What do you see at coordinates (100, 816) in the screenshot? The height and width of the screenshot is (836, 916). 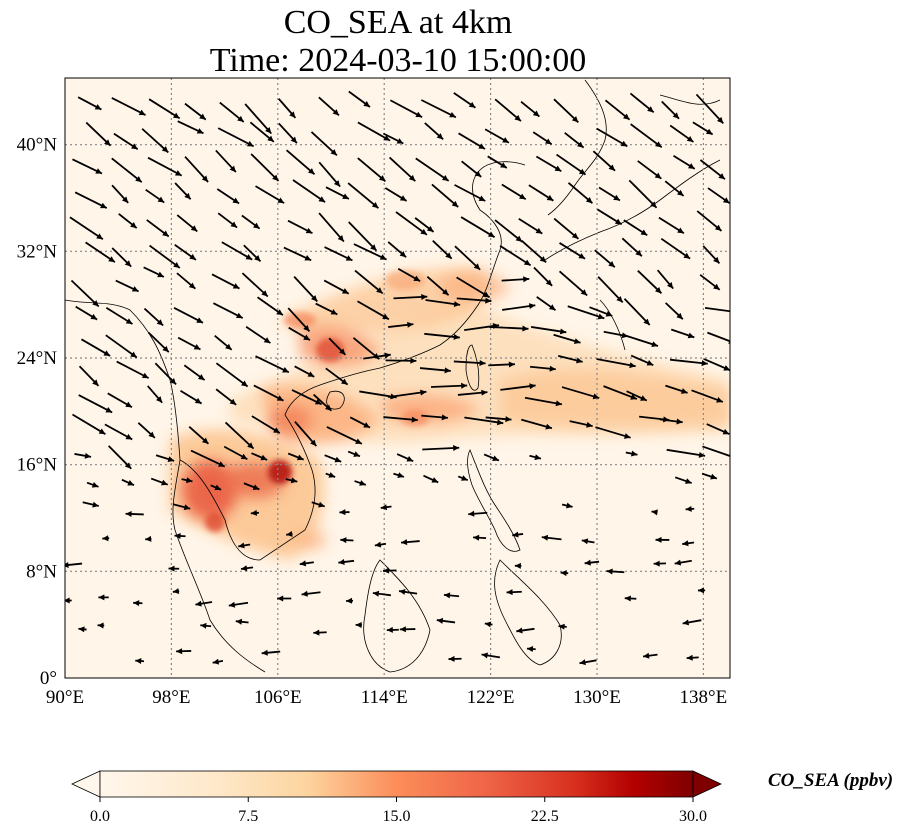 I see `colorbar-tick-label: 0.0` at bounding box center [100, 816].